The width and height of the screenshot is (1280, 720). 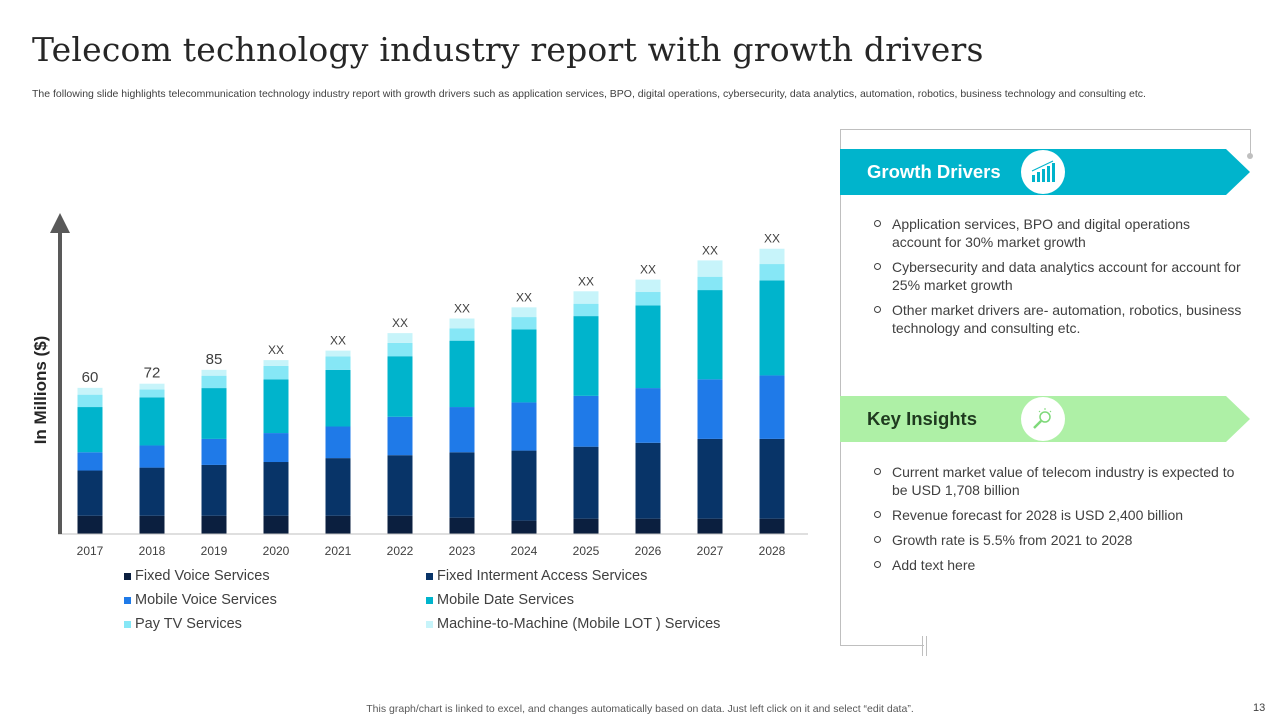 What do you see at coordinates (400, 323) in the screenshot?
I see `total-label-2022: XX` at bounding box center [400, 323].